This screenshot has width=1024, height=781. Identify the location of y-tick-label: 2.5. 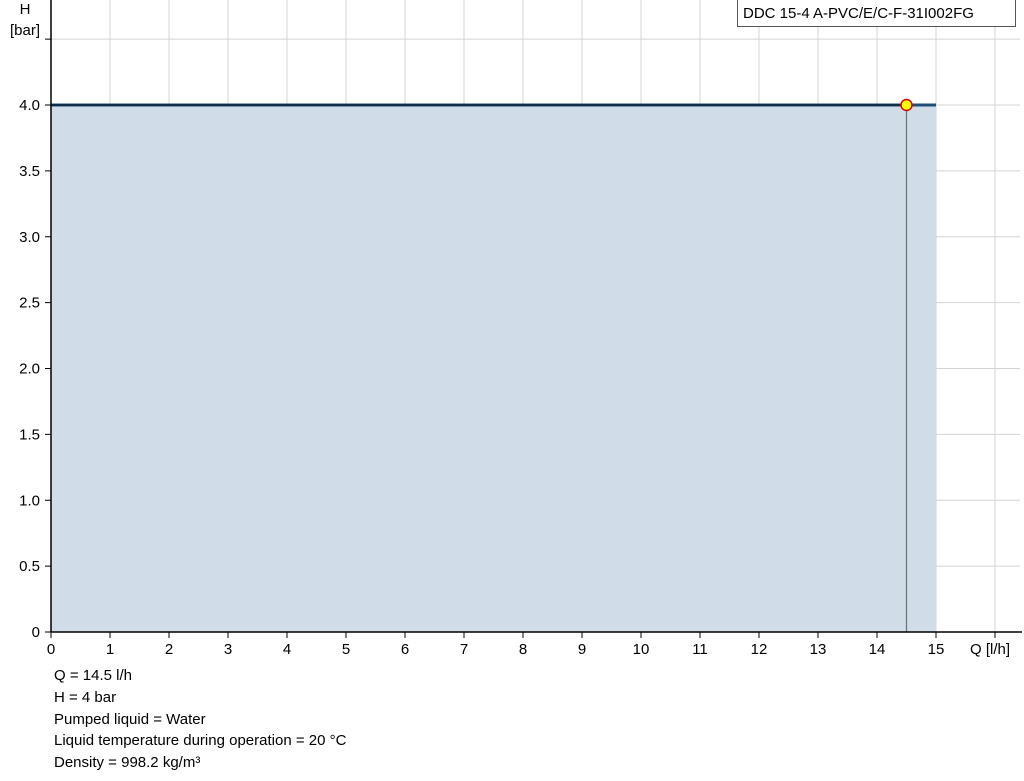
(29, 303).